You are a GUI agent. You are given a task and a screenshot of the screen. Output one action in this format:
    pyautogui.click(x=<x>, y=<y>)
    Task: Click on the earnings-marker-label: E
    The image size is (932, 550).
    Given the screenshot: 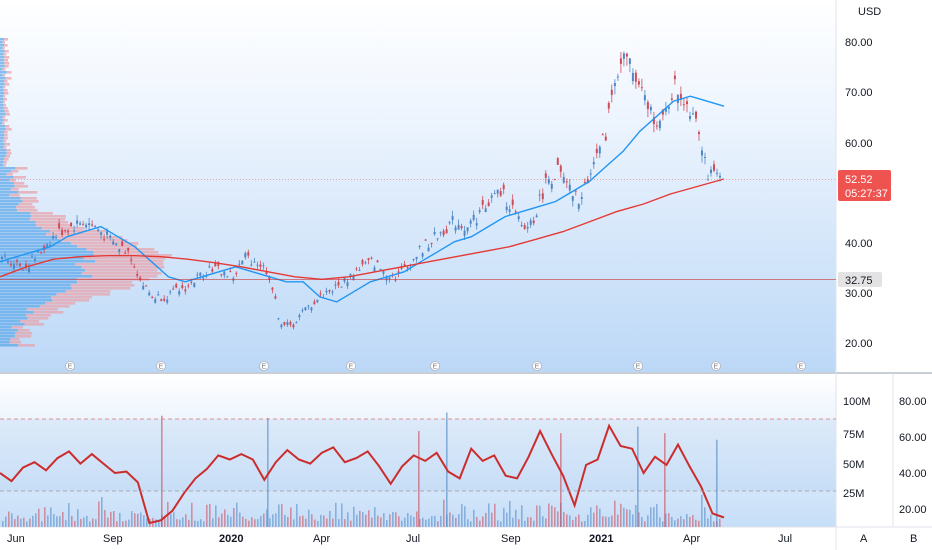 What is the action you would take?
    pyautogui.click(x=801, y=367)
    